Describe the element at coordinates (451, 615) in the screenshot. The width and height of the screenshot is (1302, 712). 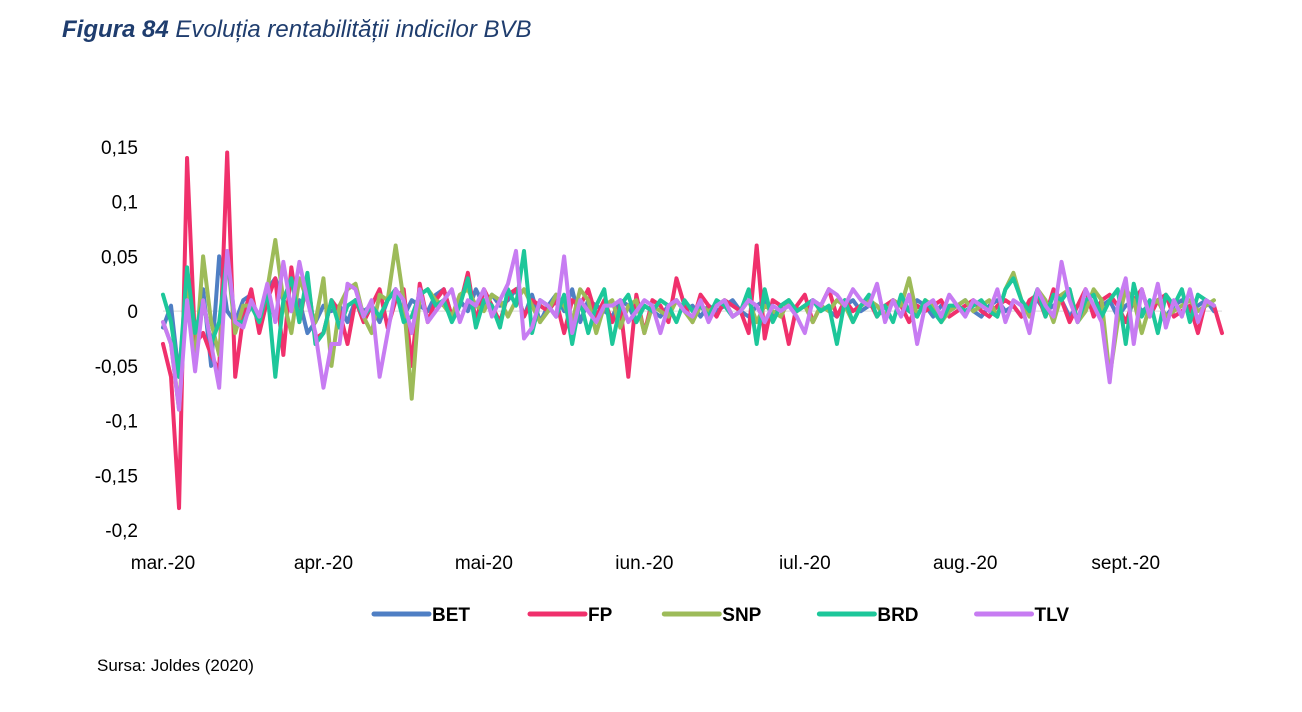
I see `legend-label-bet: BET` at that location.